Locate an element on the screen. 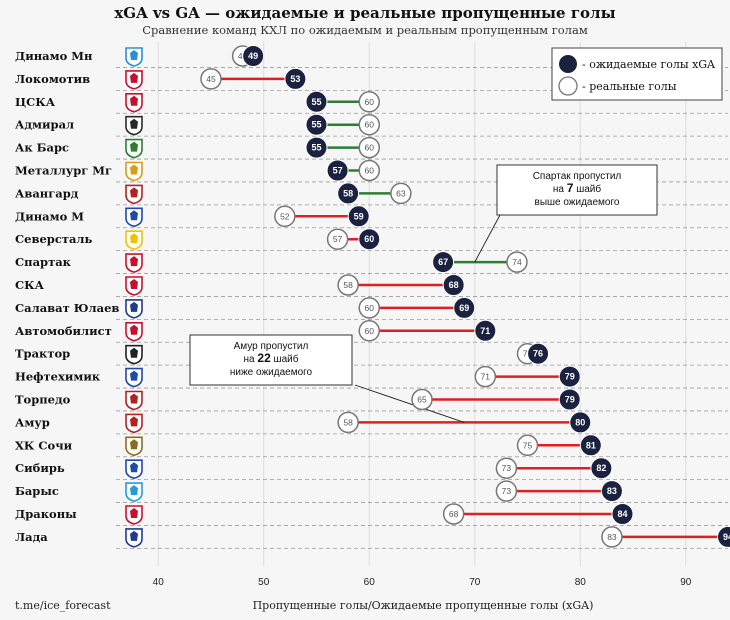 The image size is (730, 620). team-name: Ак Барс is located at coordinates (42, 148).